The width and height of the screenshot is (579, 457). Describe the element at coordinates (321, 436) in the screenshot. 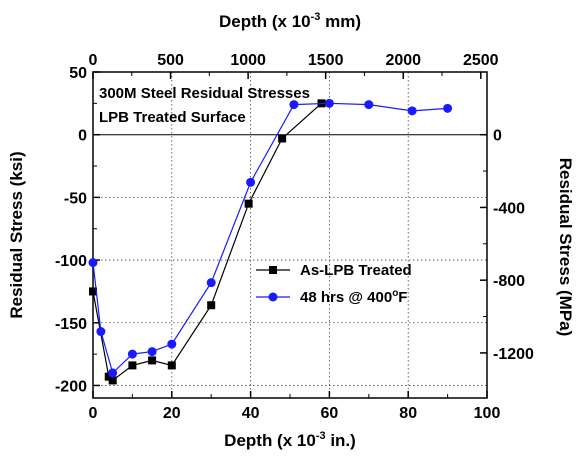

I see `x-axis-bottom-title-exponent: -3` at that location.